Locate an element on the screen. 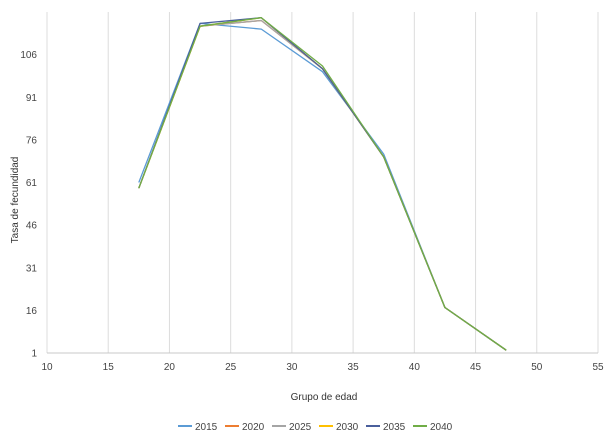 The width and height of the screenshot is (607, 436). x-tick-label: 45 is located at coordinates (476, 367).